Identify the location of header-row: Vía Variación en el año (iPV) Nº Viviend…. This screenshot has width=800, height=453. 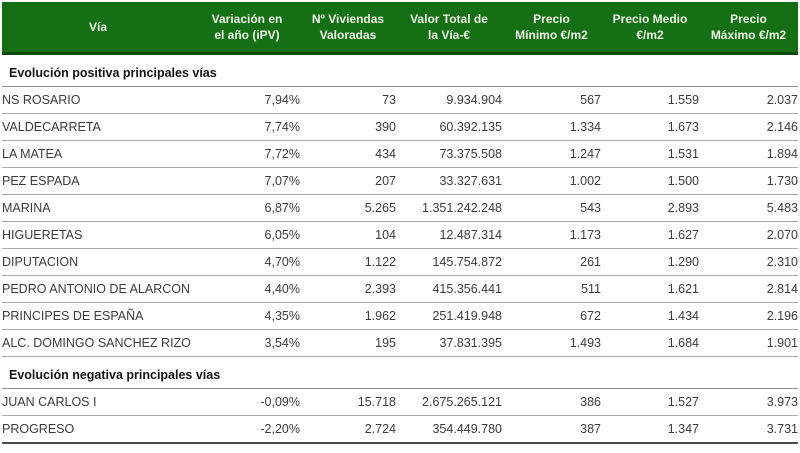
(400, 28).